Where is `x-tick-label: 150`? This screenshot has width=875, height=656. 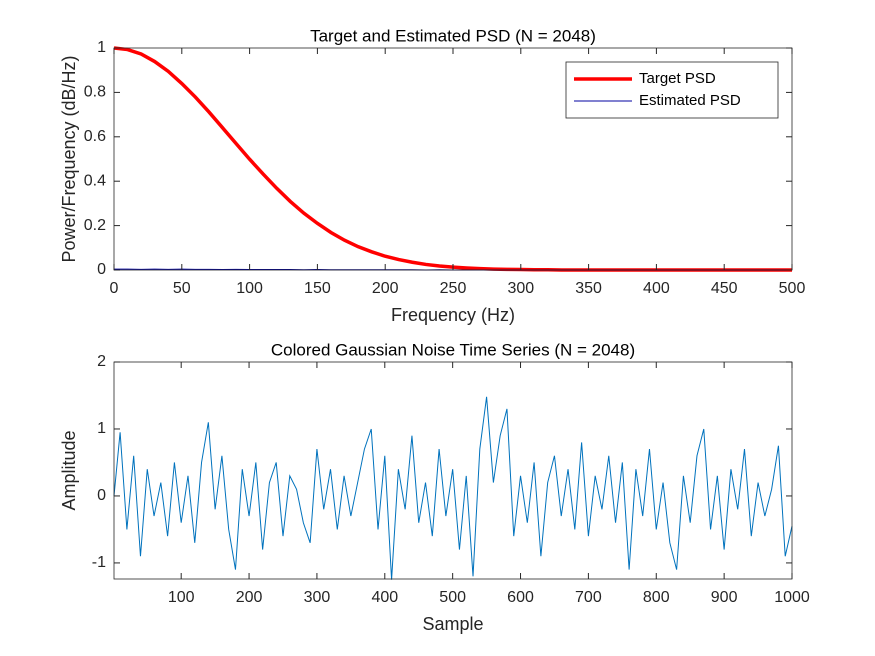 x-tick-label: 150 is located at coordinates (317, 288).